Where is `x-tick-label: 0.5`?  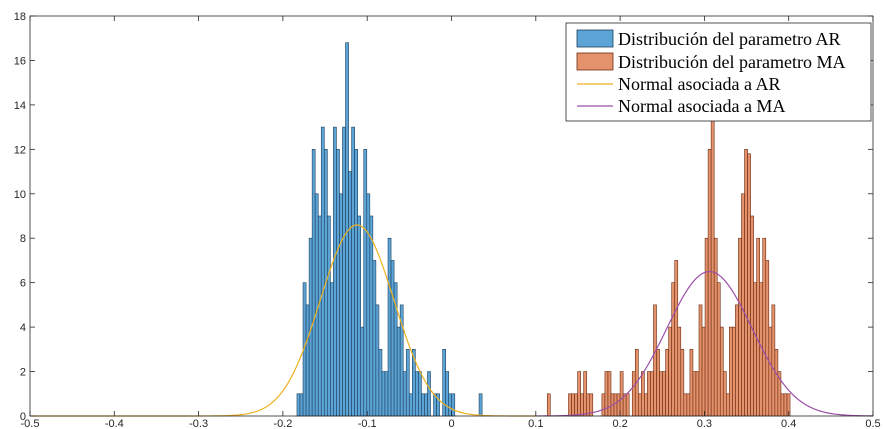
x-tick-label: 0.5 is located at coordinates (872, 423).